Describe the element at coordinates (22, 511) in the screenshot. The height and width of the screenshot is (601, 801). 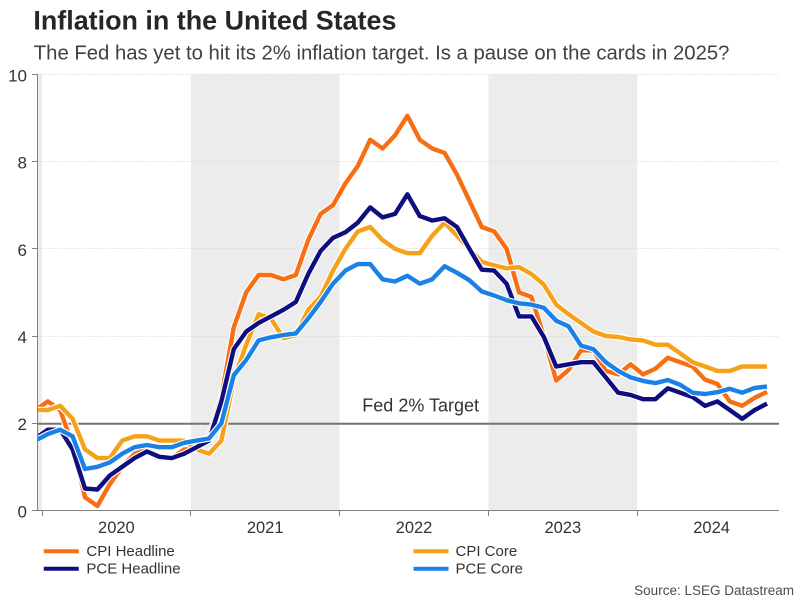
I see `svg-text: 0` at that location.